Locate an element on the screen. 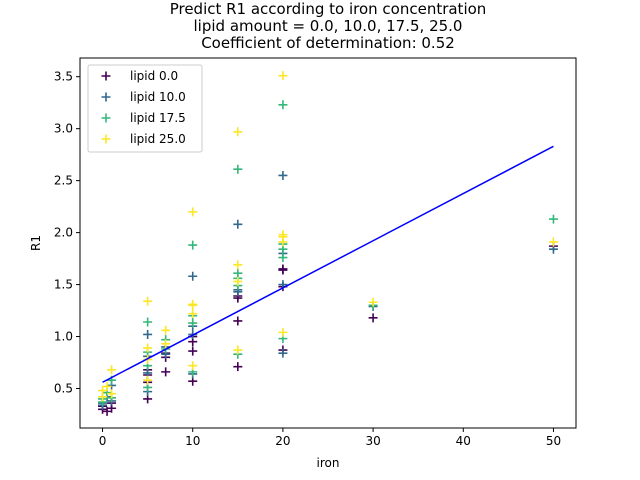  legend: lipid 0.0 lipid 10.0 lipid 17.5 lipid 25.0 is located at coordinates (145, 108).